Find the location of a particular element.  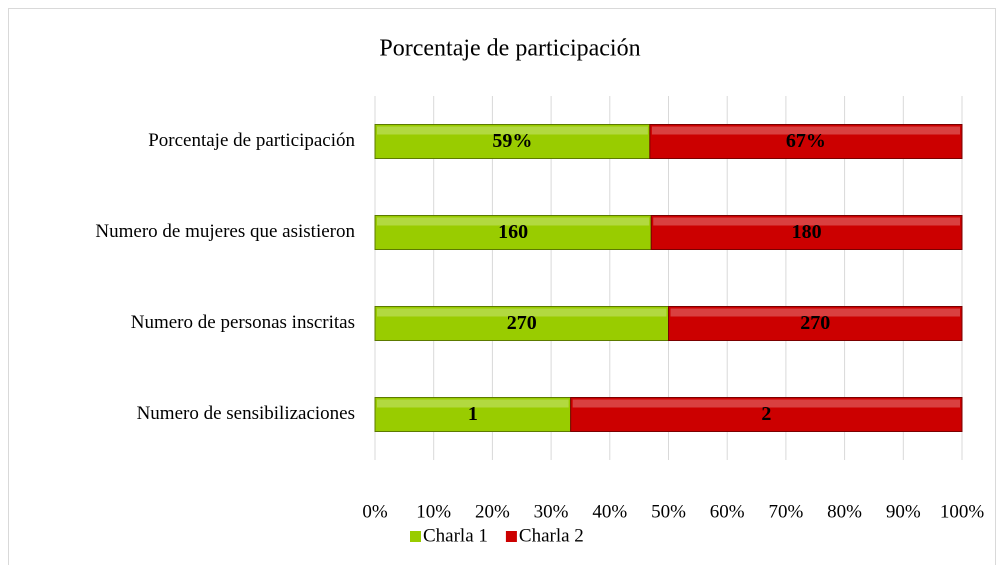

data-label: 2 is located at coordinates (766, 414).